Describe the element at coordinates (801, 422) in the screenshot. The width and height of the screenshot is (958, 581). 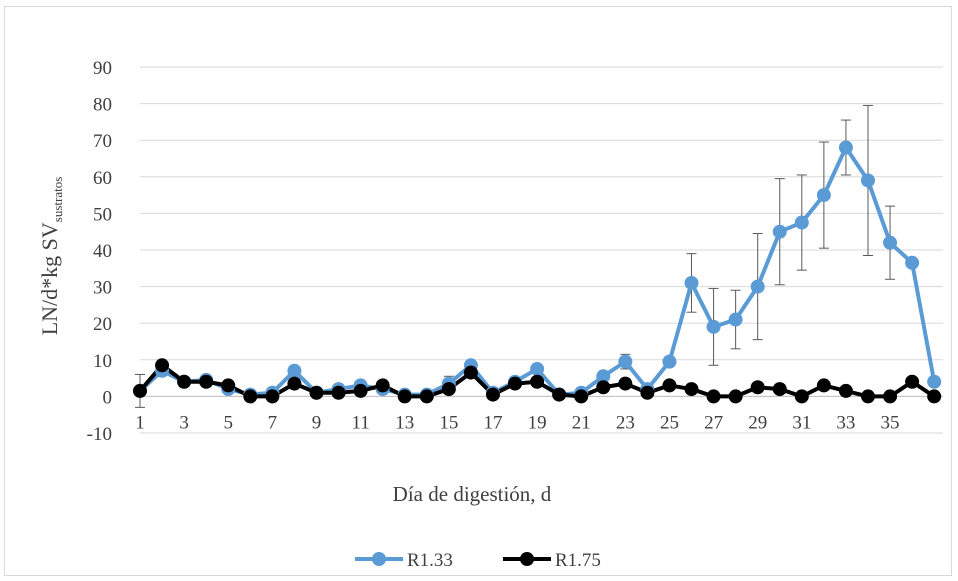
I see `x-tick-label: 31` at that location.